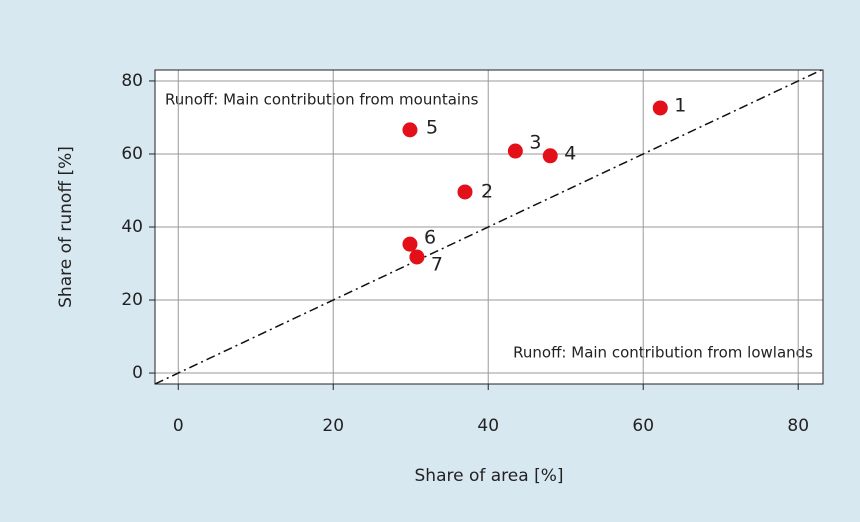  What do you see at coordinates (570, 153) in the screenshot?
I see `point-label: 4` at bounding box center [570, 153].